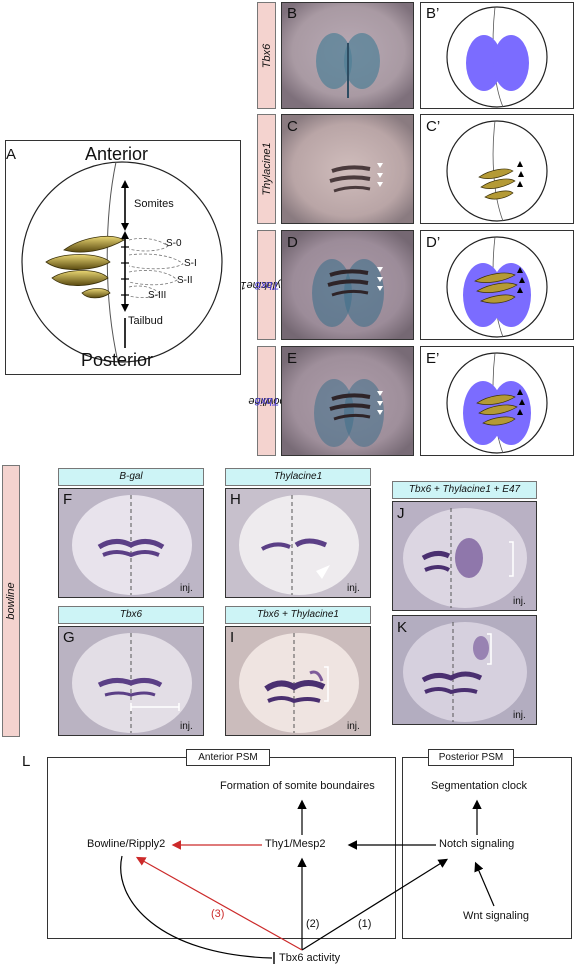  What do you see at coordinates (131, 615) in the screenshot?
I see `tag-g: Tbx6` at bounding box center [131, 615].